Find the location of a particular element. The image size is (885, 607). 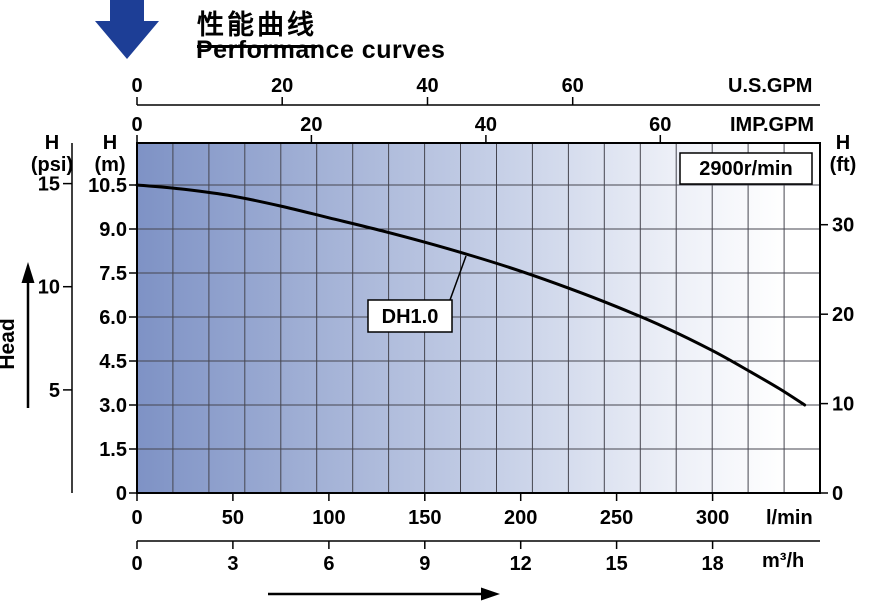

m-tick-label: 0 is located at coordinates (121, 494).